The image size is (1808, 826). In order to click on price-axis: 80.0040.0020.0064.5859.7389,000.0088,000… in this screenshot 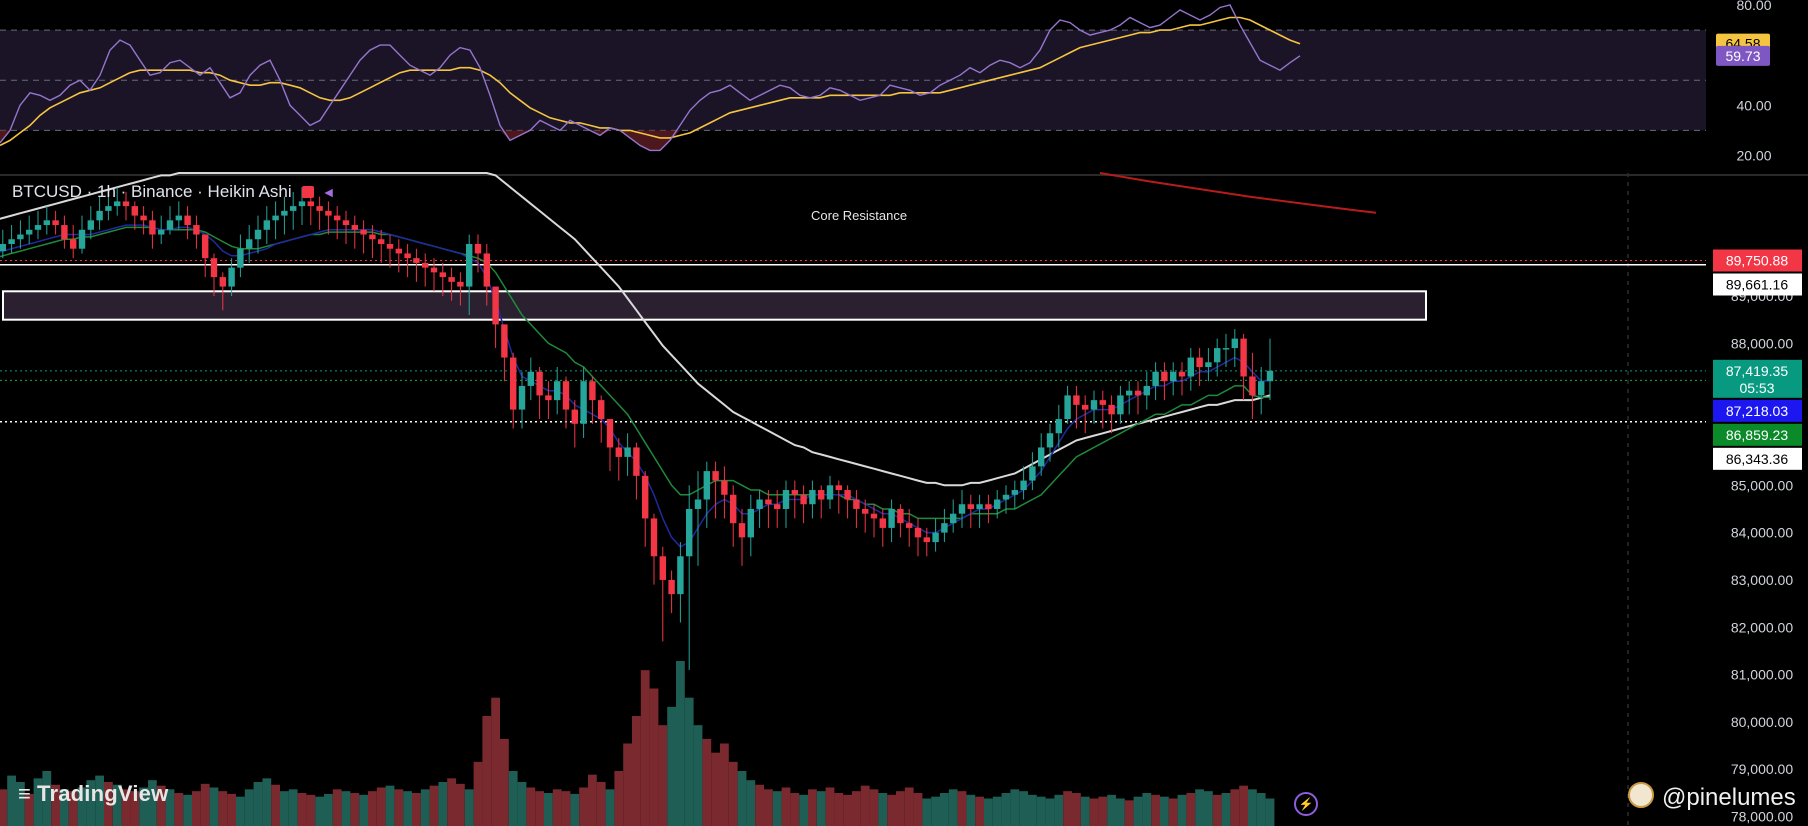, I will do `click(1757, 412)`.